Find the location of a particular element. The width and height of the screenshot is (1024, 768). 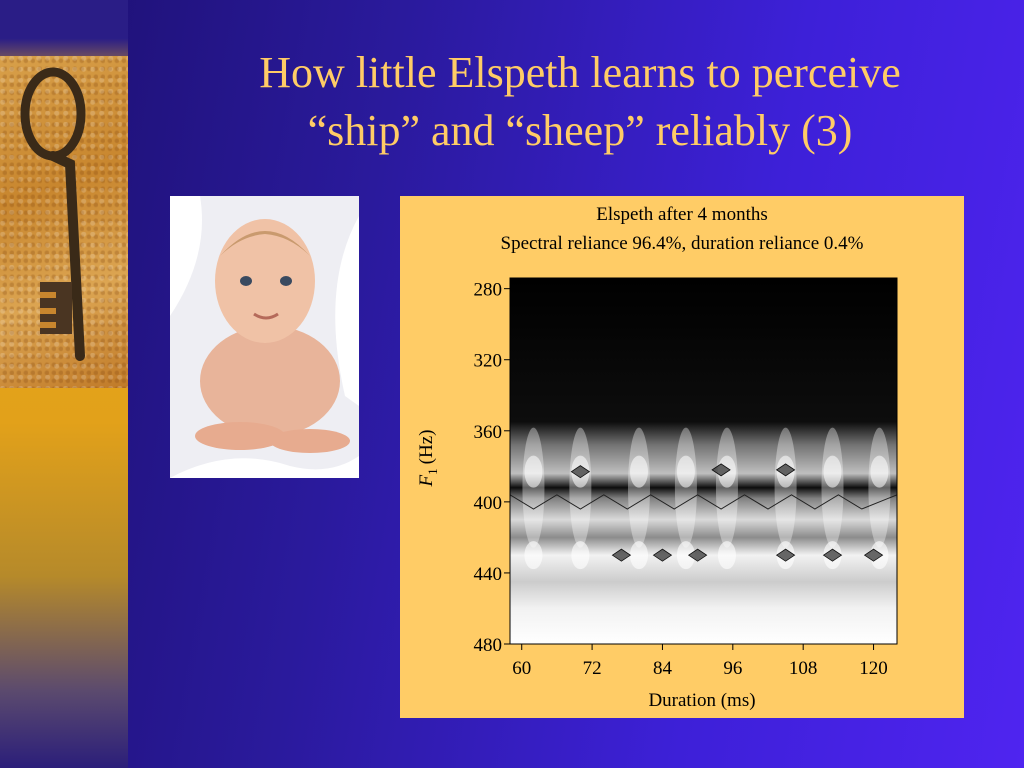

x-tick-label: 96 is located at coordinates (732, 668).